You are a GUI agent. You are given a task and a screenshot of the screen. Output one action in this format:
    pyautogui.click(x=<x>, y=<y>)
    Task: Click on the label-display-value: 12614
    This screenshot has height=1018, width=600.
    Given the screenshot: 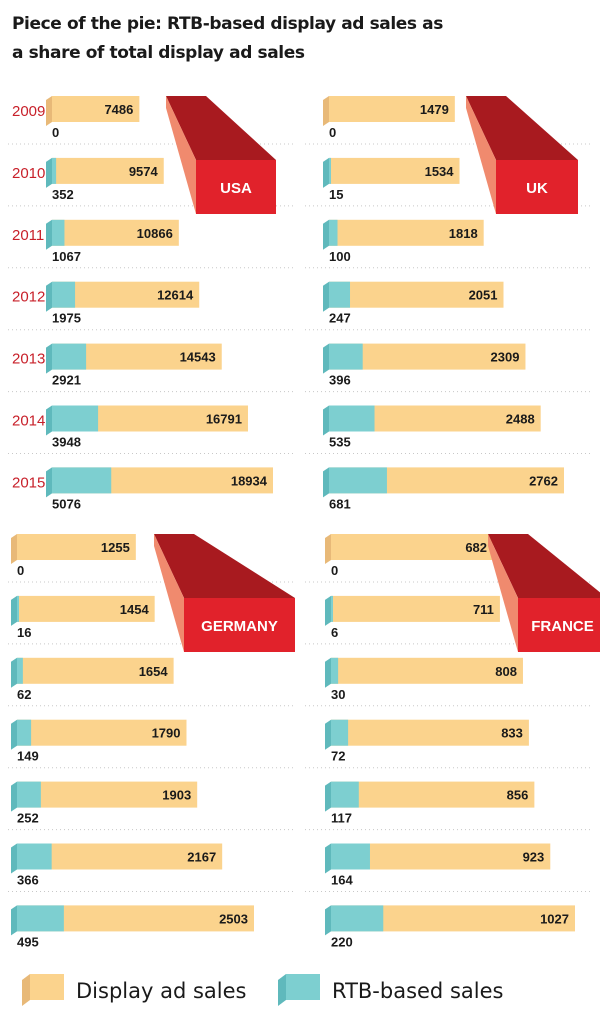 What is the action you would take?
    pyautogui.click(x=175, y=295)
    